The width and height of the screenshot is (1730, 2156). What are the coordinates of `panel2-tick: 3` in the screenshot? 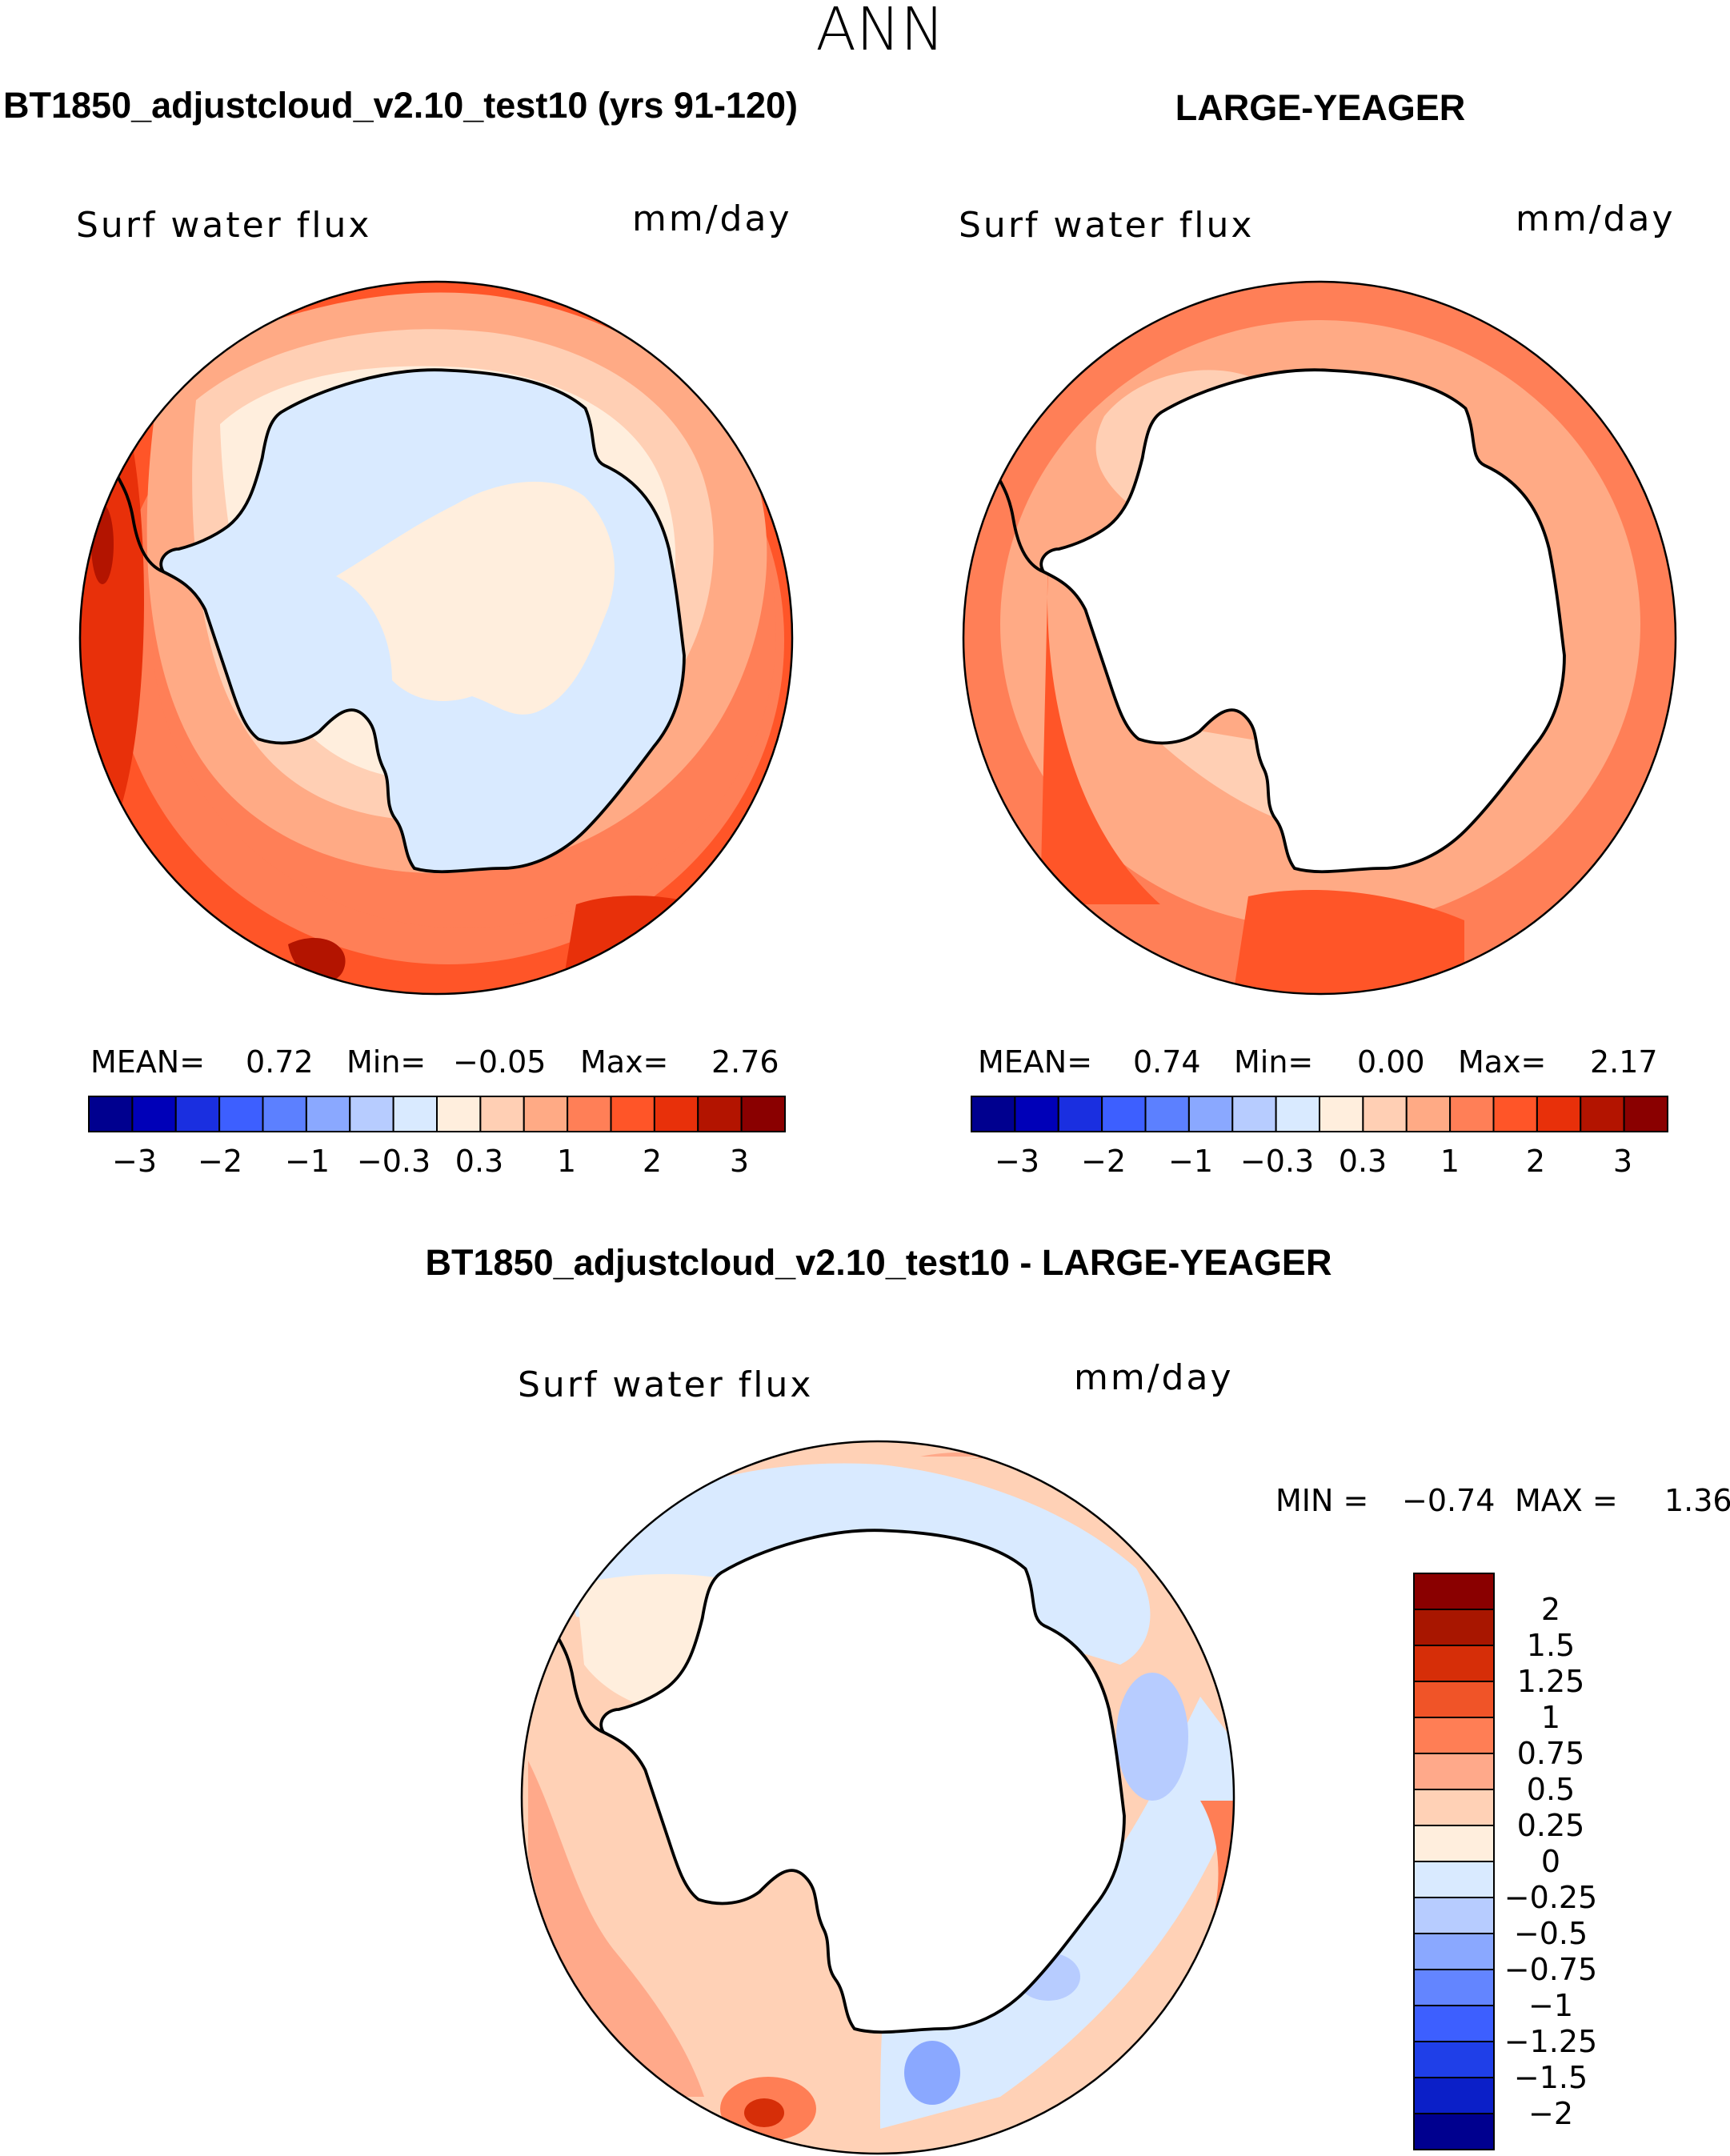 It's located at (1622, 1161).